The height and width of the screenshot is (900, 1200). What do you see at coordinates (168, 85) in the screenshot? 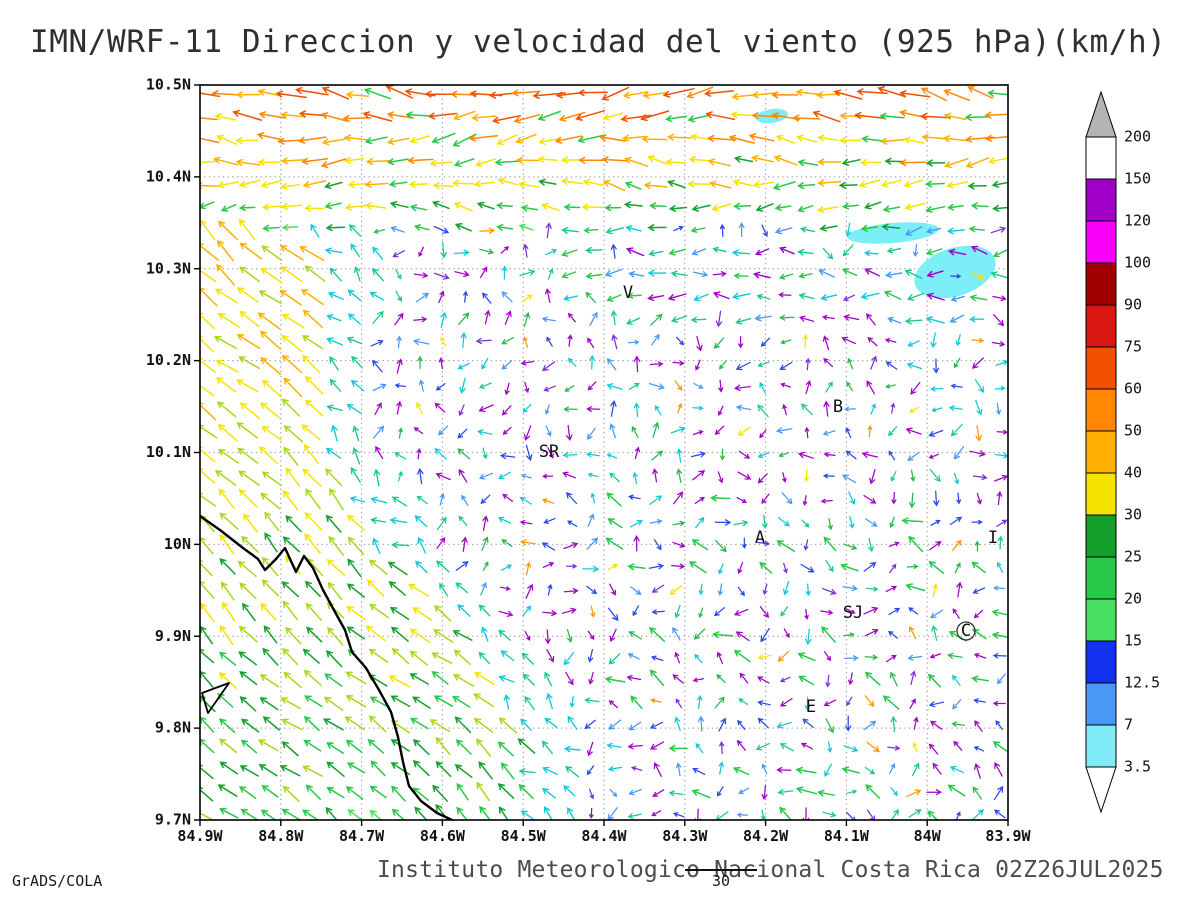
I see `y-tick-label: 10.5N` at bounding box center [168, 85].